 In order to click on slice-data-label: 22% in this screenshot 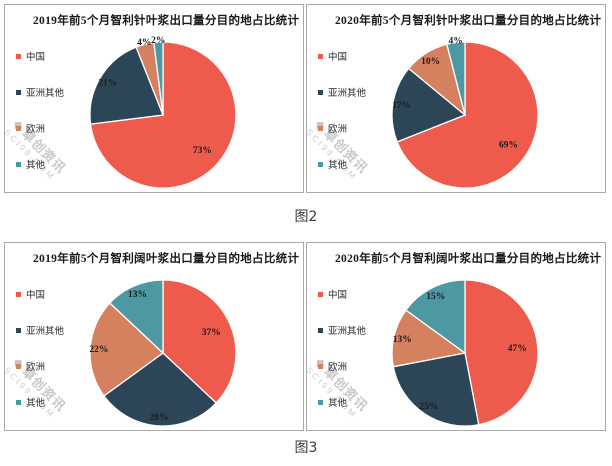, I will do `click(98, 350)`.